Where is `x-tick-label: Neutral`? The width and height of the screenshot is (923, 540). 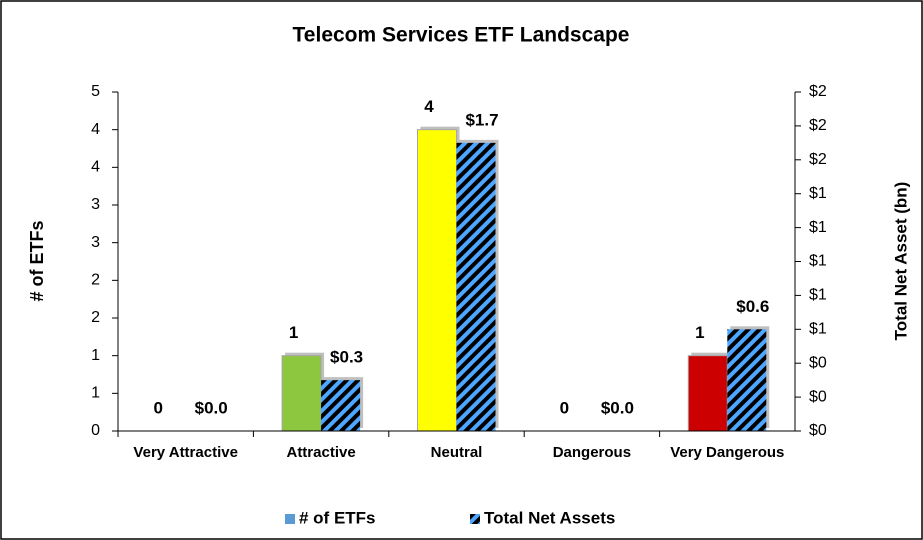 x-tick-label: Neutral is located at coordinates (456, 452).